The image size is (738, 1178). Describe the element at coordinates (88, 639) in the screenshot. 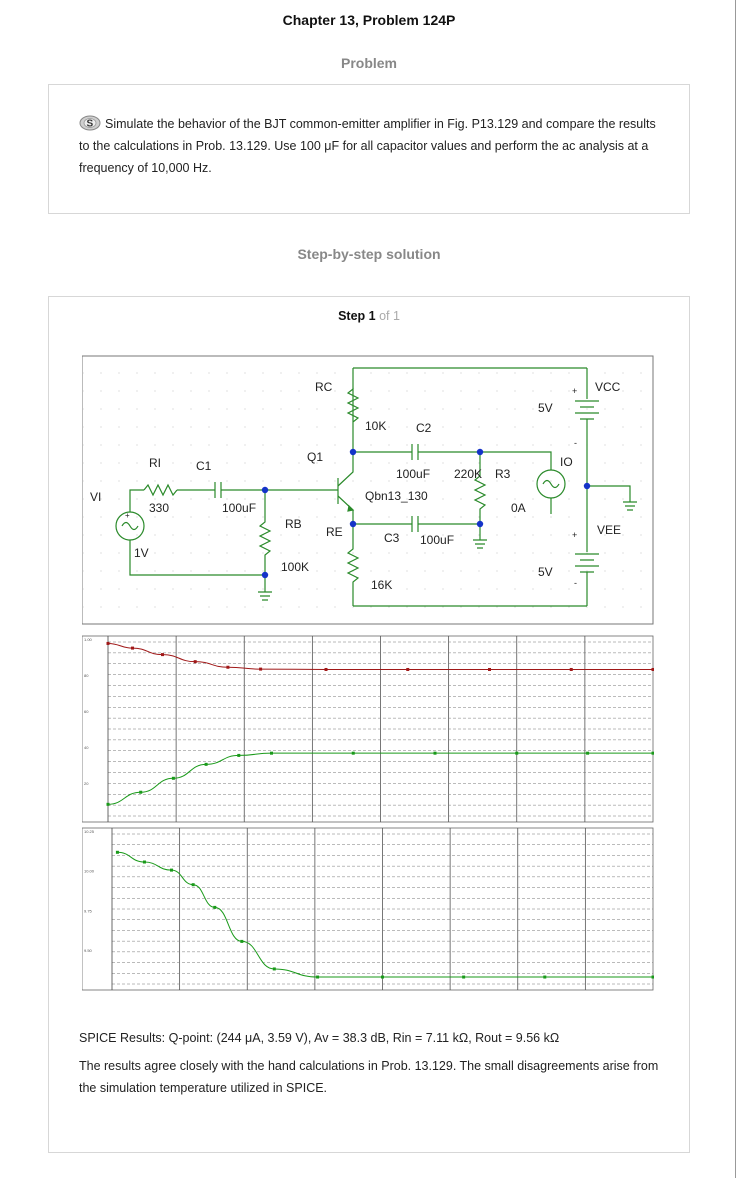

I see `y-tick-label: 1.00` at that location.